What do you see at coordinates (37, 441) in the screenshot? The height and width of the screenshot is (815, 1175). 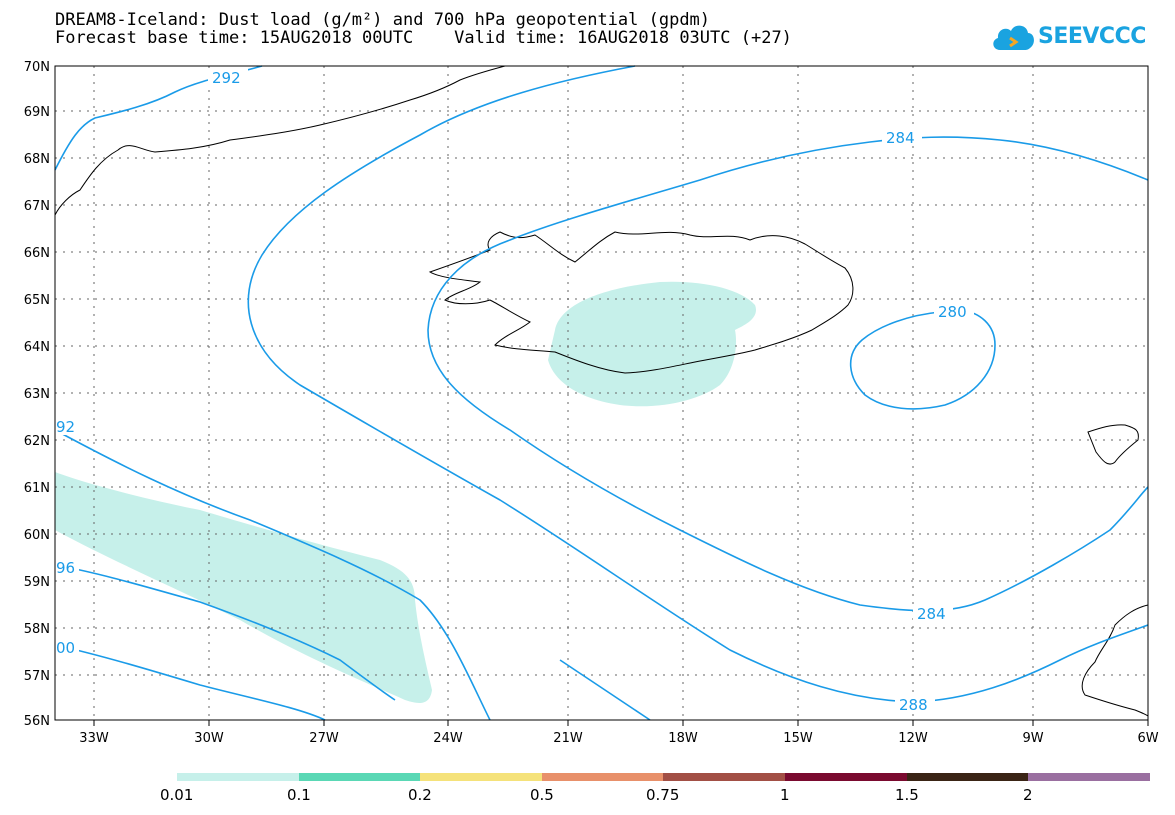 I see `lat-label: 62N` at bounding box center [37, 441].